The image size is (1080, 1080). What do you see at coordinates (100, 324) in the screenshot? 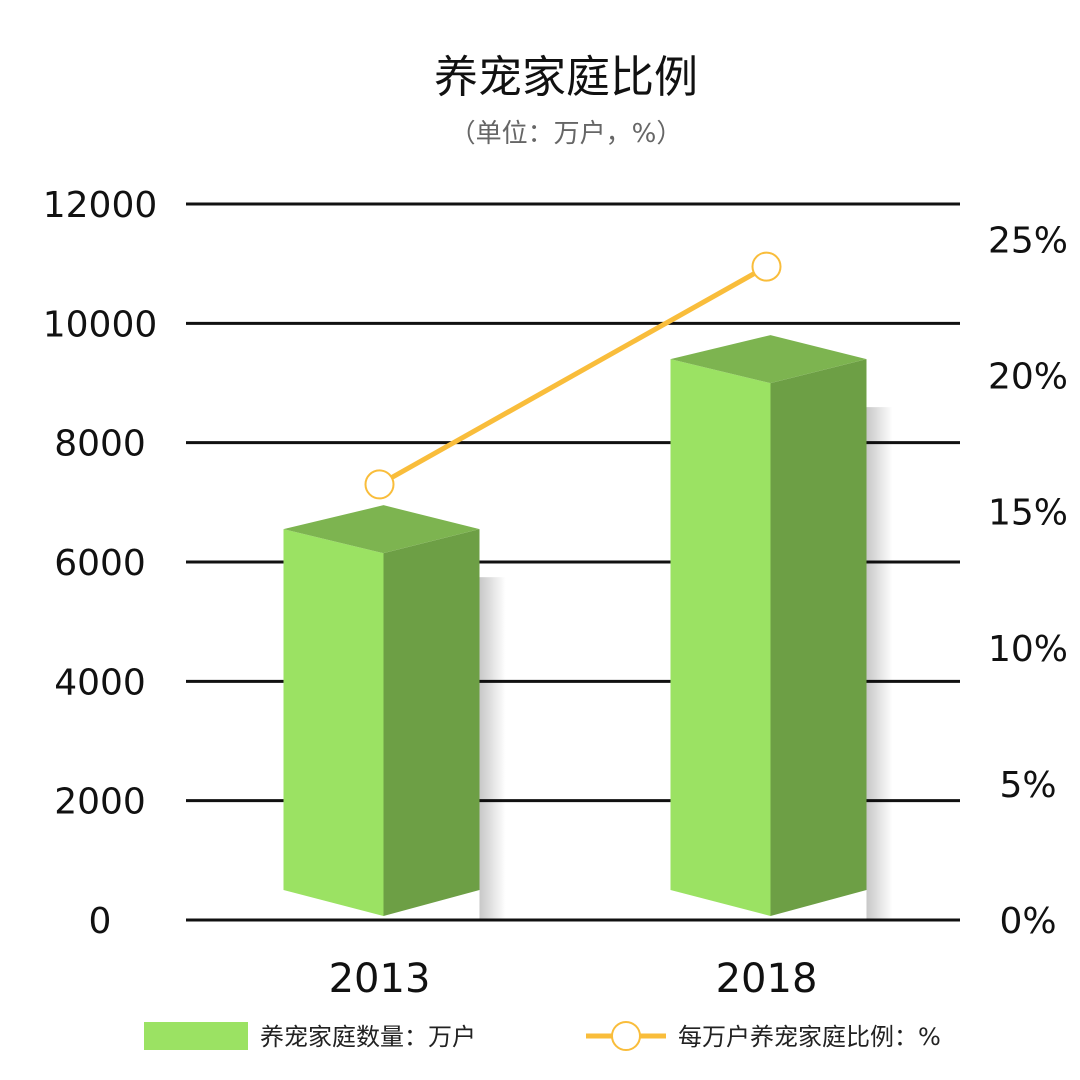
I see `left-y-tick-label: 10000` at bounding box center [100, 324].